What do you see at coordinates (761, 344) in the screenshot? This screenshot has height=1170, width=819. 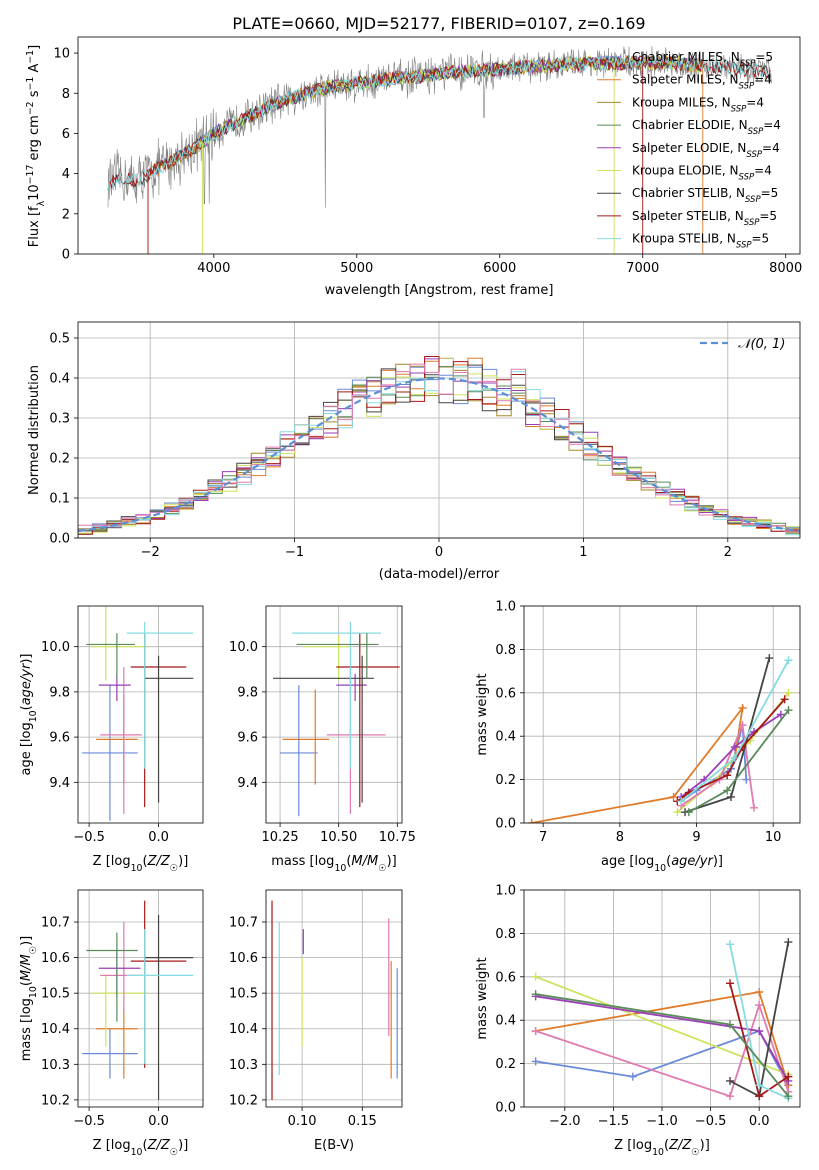 I see `legend-label: 𝒩(0, 1)` at bounding box center [761, 344].